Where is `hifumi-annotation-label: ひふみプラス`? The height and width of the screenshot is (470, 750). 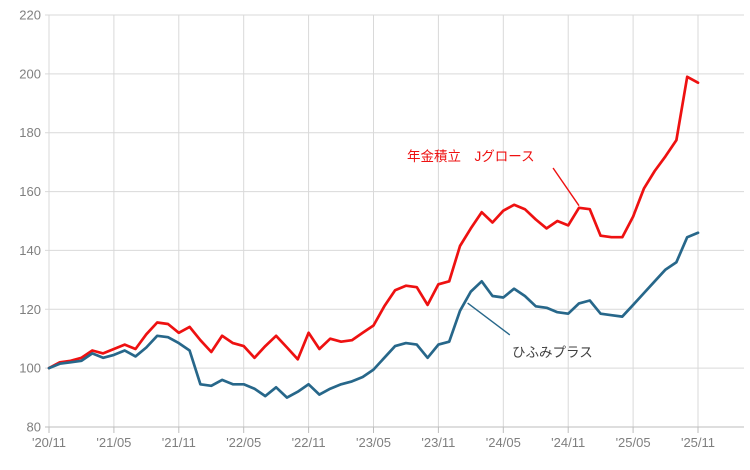
hifumi-annotation-label: ひふみプラス is located at coordinates (552, 352).